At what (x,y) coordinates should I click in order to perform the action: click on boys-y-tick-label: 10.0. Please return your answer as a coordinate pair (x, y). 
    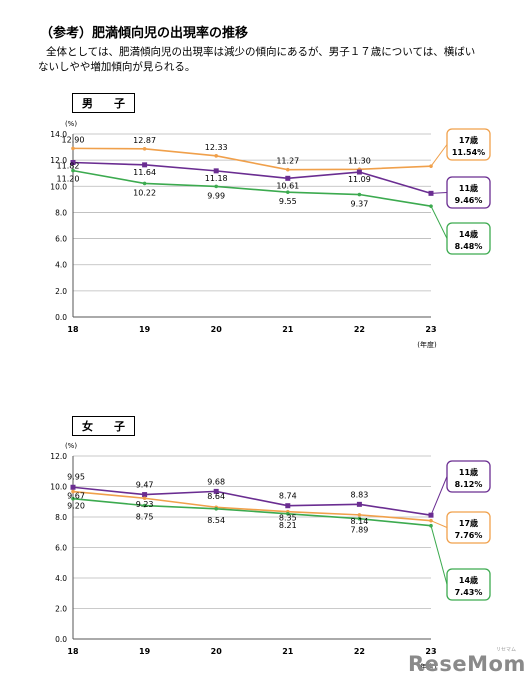
    Looking at the image, I should click on (58, 186).